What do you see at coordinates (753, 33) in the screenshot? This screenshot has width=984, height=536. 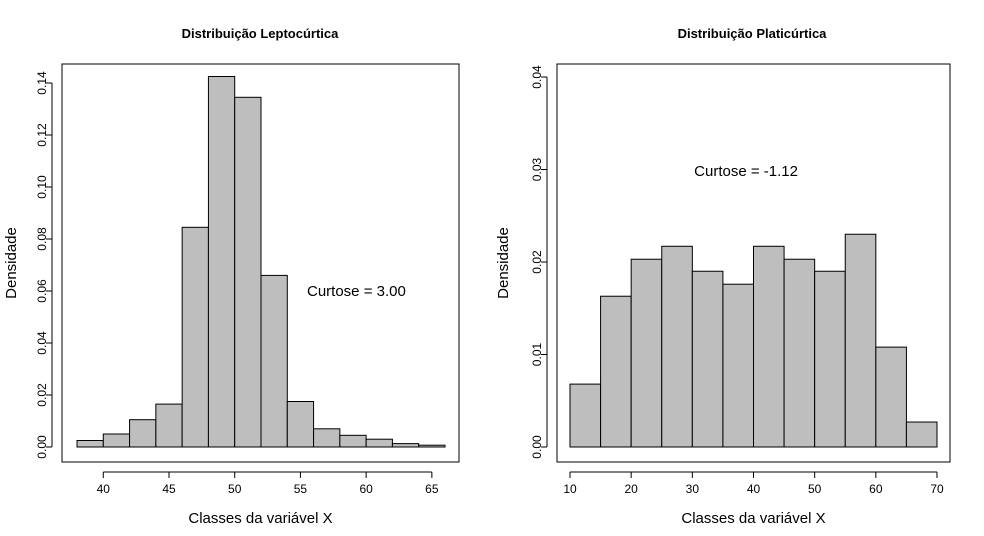 I see `chart-title: Distribuição Platicúrtica` at bounding box center [753, 33].